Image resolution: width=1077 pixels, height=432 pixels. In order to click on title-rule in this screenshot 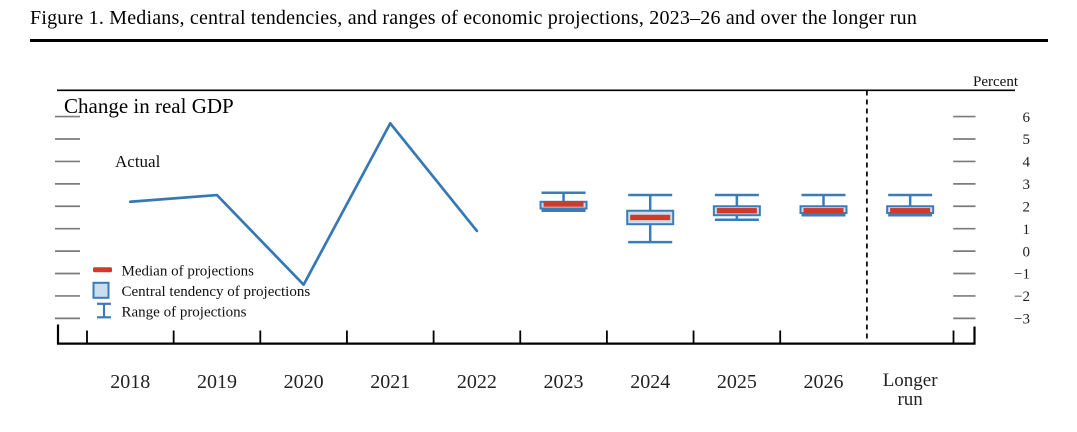, I will do `click(539, 40)`.